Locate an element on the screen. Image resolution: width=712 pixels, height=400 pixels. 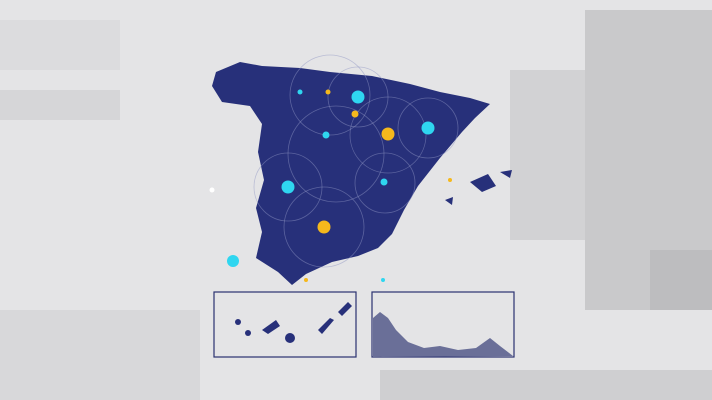
inset-coast is located at coordinates (443, 324).